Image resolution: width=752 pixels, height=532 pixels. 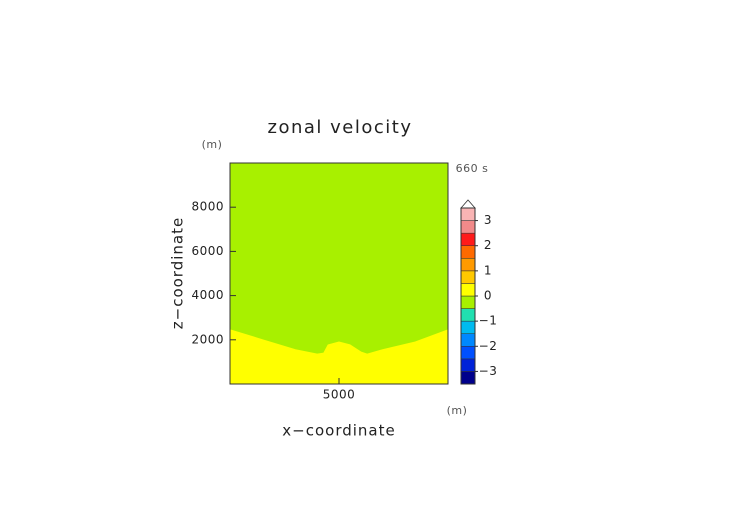 What do you see at coordinates (339, 357) in the screenshot?
I see `lower-region` at bounding box center [339, 357].